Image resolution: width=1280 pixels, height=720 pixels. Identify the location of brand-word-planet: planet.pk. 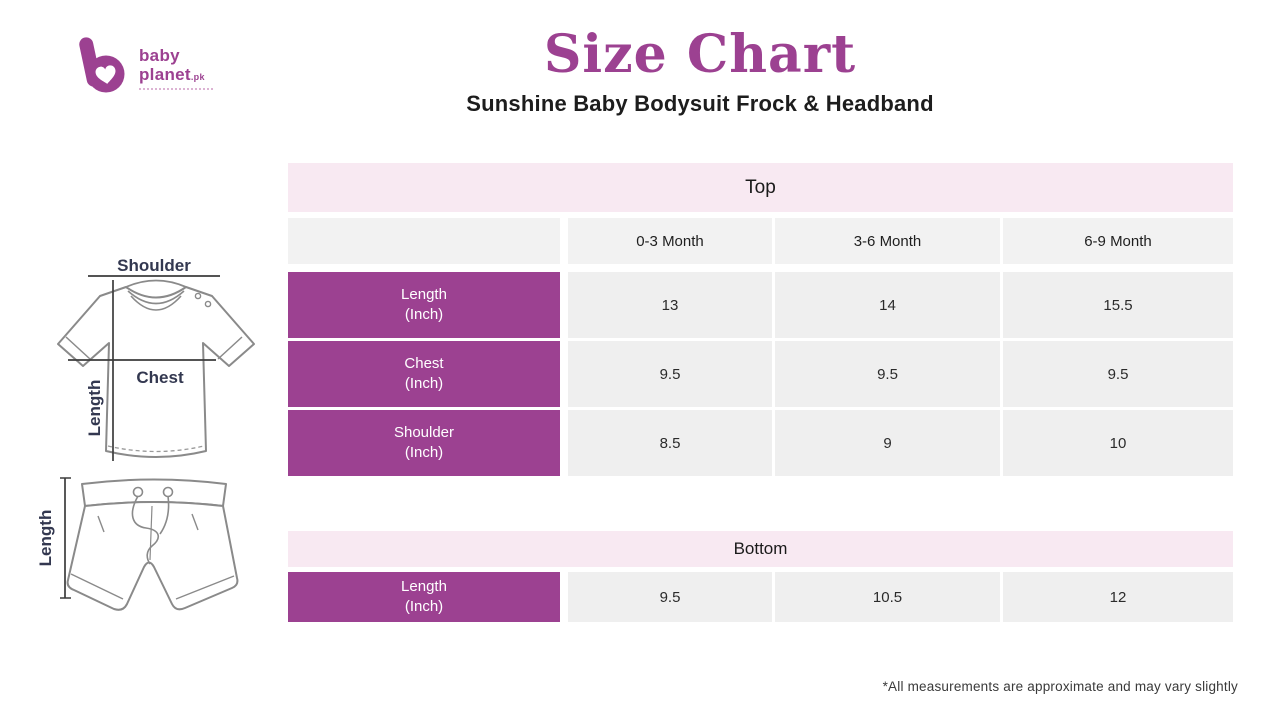
(172, 75).